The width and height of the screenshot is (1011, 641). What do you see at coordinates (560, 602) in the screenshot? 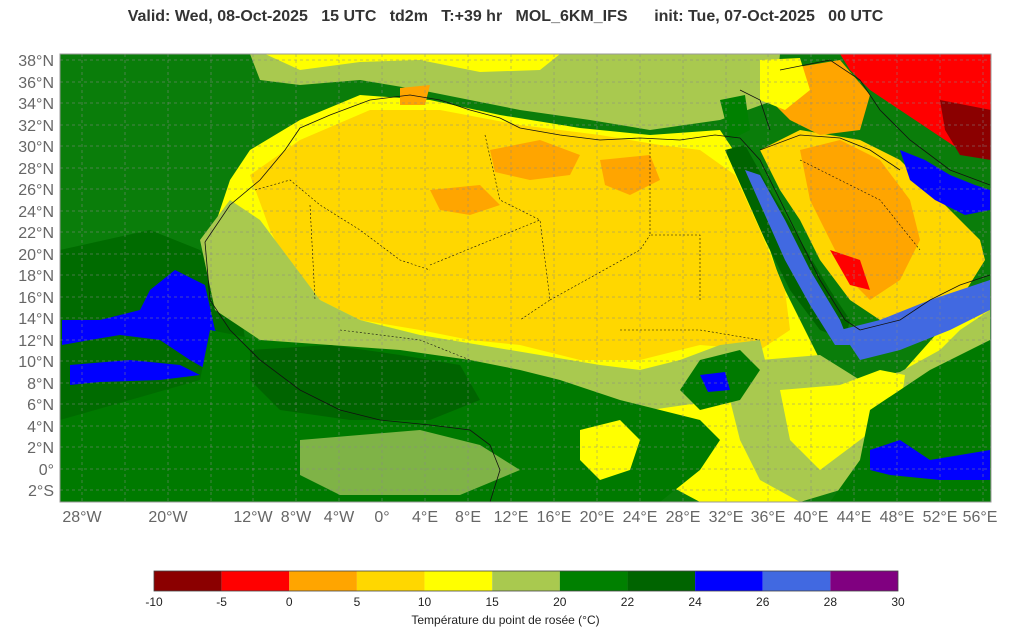
I see `colorbar-tick-label: 20` at bounding box center [560, 602].